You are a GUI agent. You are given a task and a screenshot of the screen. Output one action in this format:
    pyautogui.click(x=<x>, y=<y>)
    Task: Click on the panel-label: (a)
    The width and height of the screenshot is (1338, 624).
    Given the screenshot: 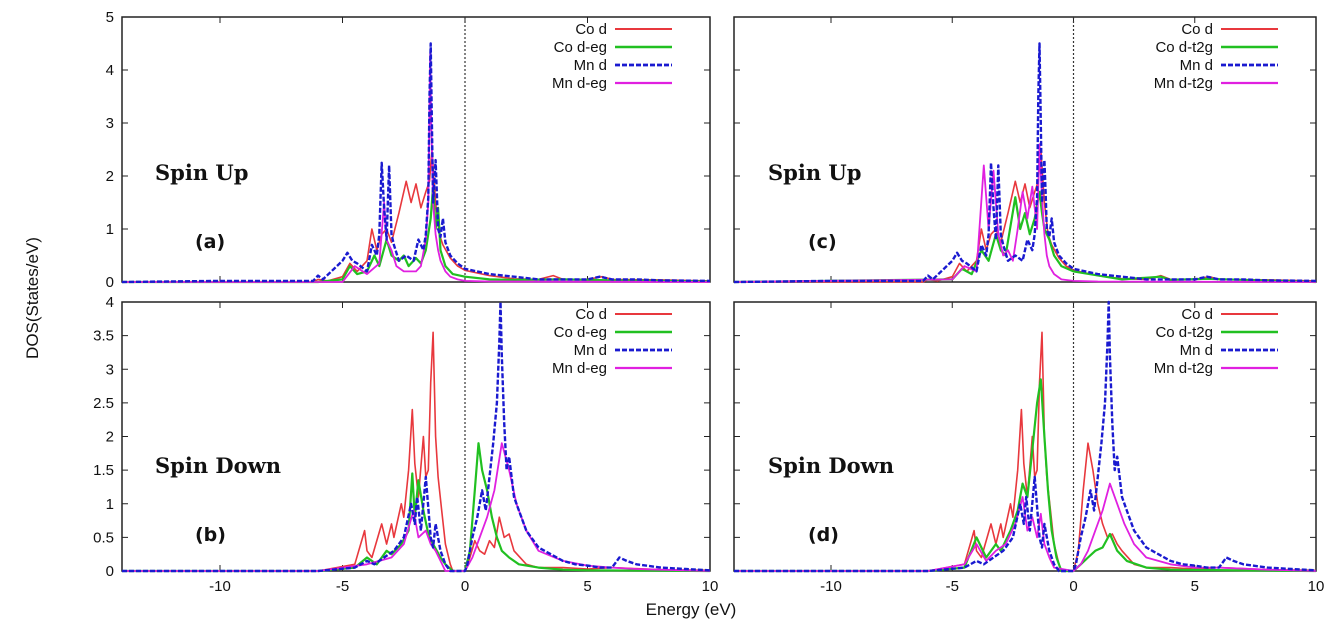 What is the action you would take?
    pyautogui.click(x=210, y=242)
    